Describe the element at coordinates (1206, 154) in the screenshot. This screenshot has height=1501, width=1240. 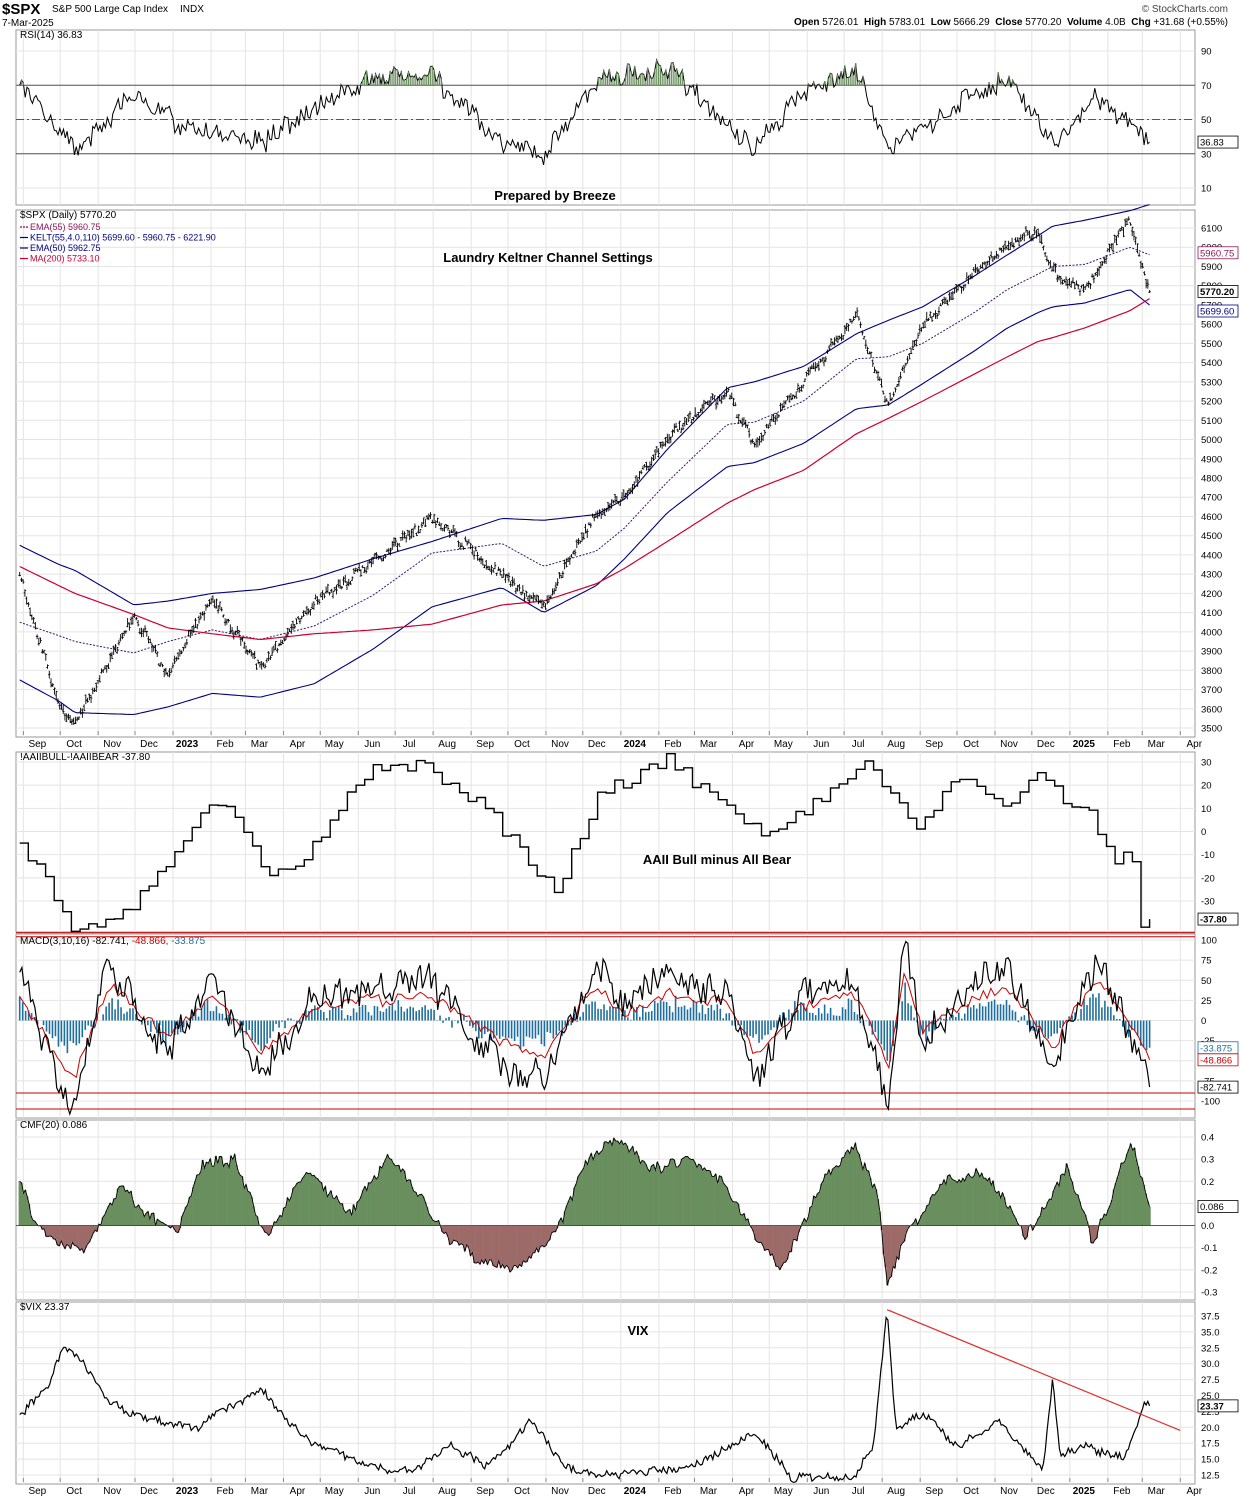
I see `rsi-tick-label: 30` at that location.